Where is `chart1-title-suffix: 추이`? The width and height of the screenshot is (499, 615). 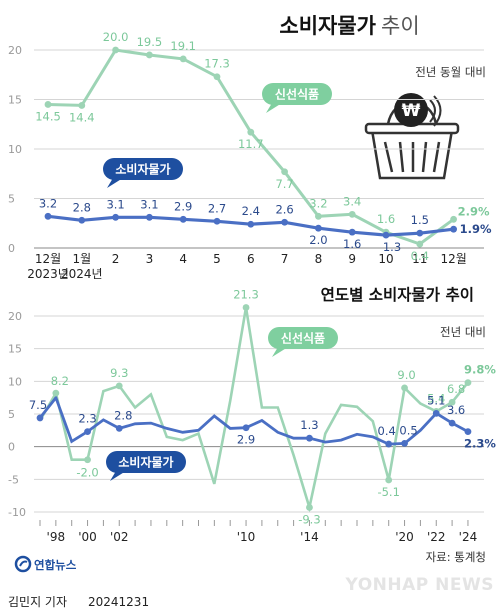
chart1-title-suffix: 추이 is located at coordinates (400, 26).